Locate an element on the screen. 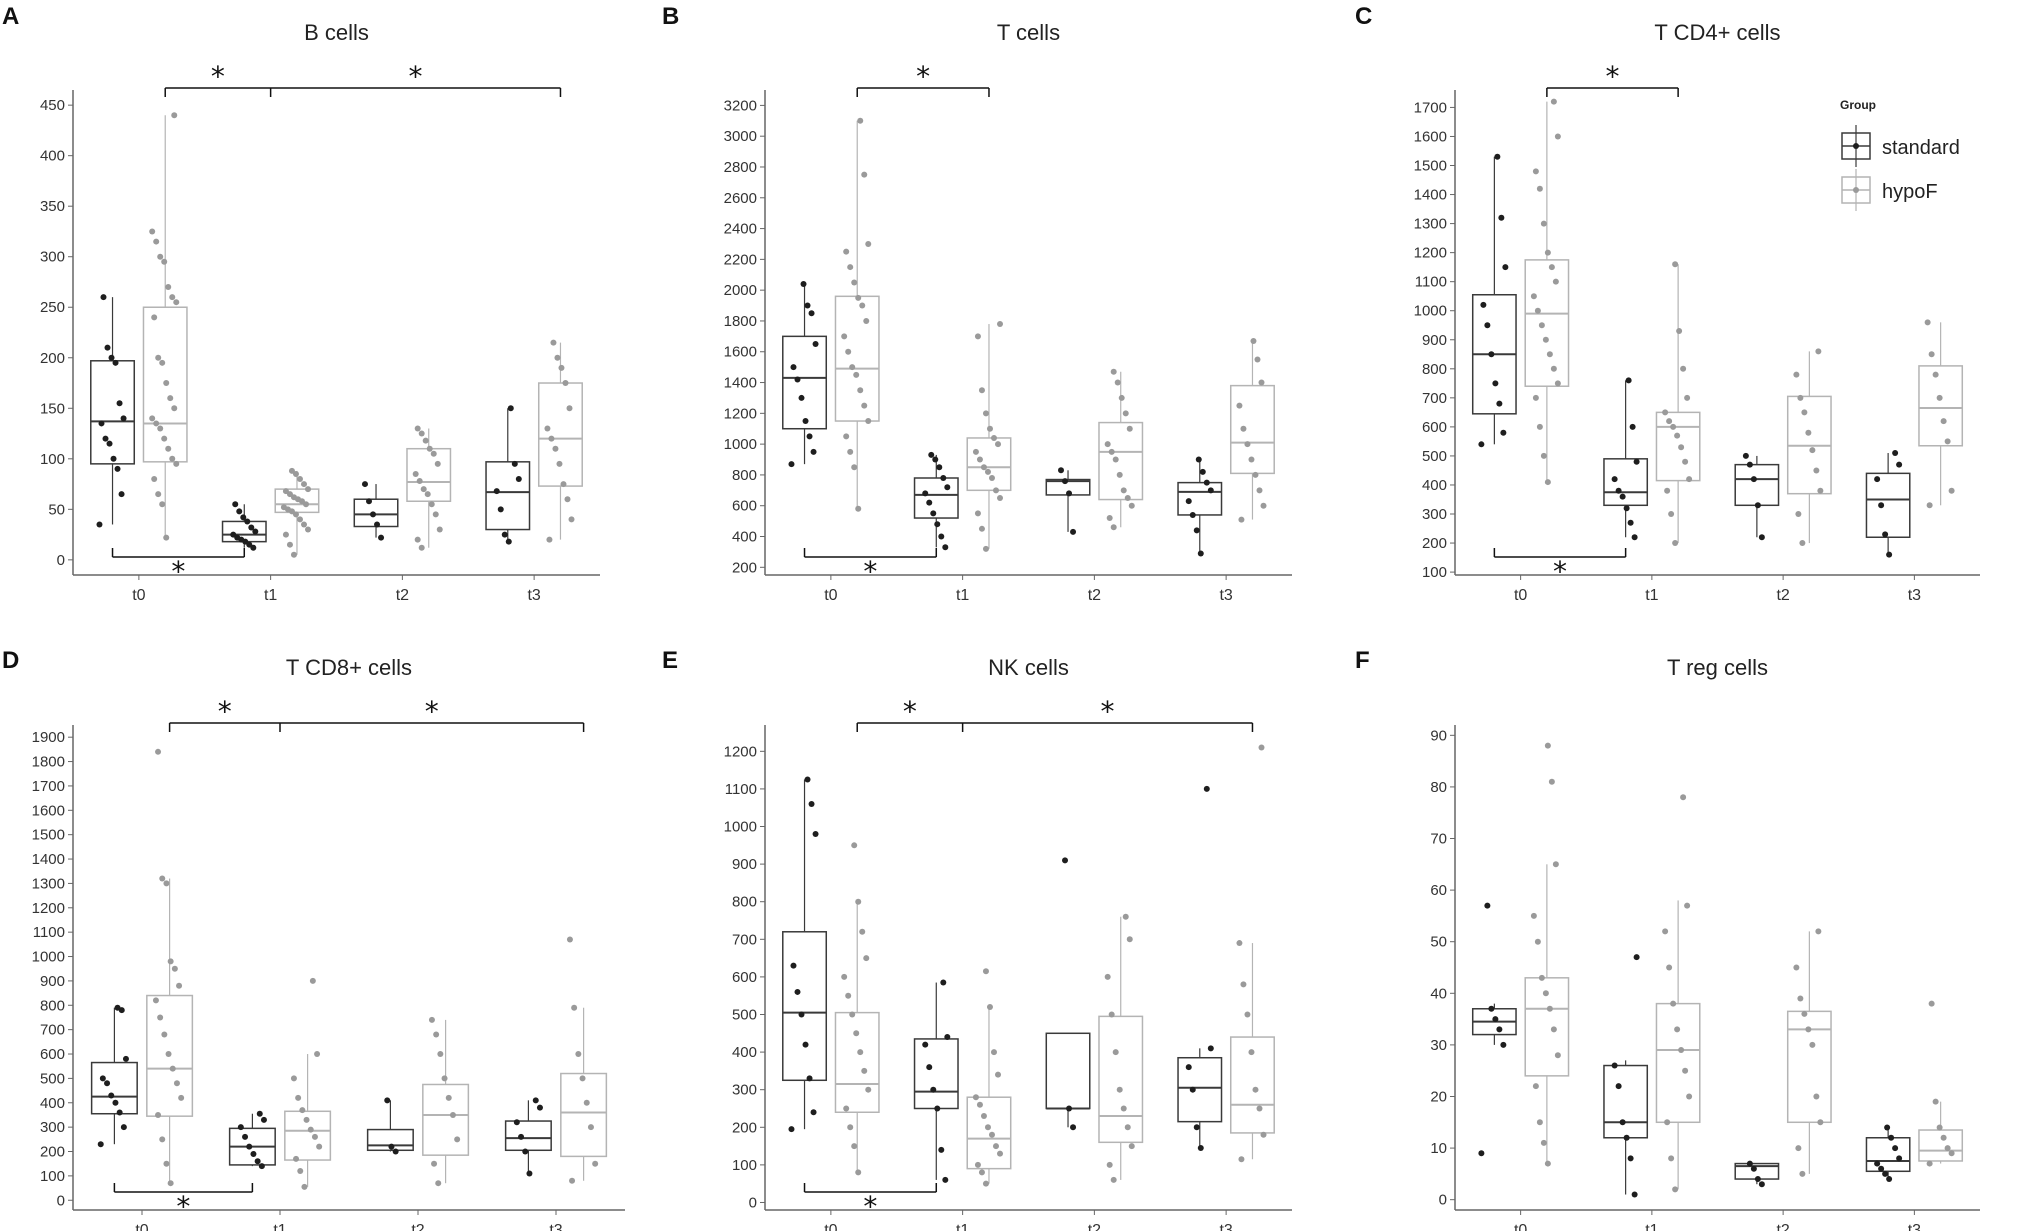 Image resolution: width=2020 pixels, height=1231 pixels. y-tick-label: 700 is located at coordinates (52, 1030).